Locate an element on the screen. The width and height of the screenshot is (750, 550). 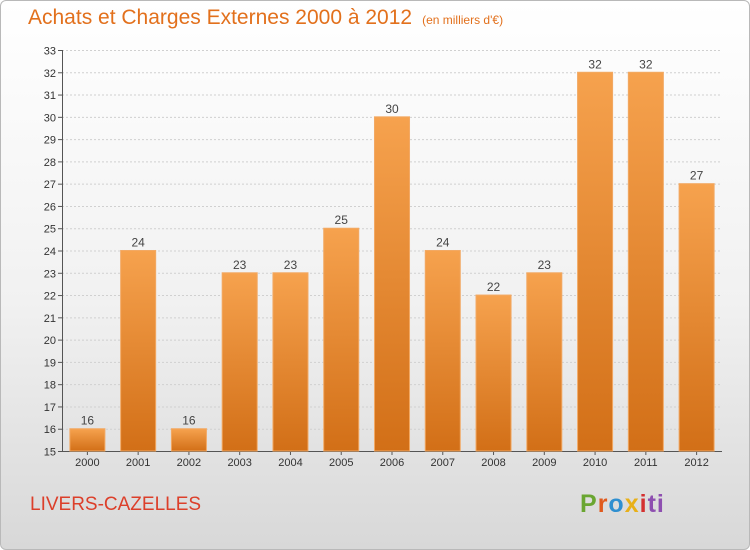
y-tick-label: 27 is located at coordinates (50, 185).